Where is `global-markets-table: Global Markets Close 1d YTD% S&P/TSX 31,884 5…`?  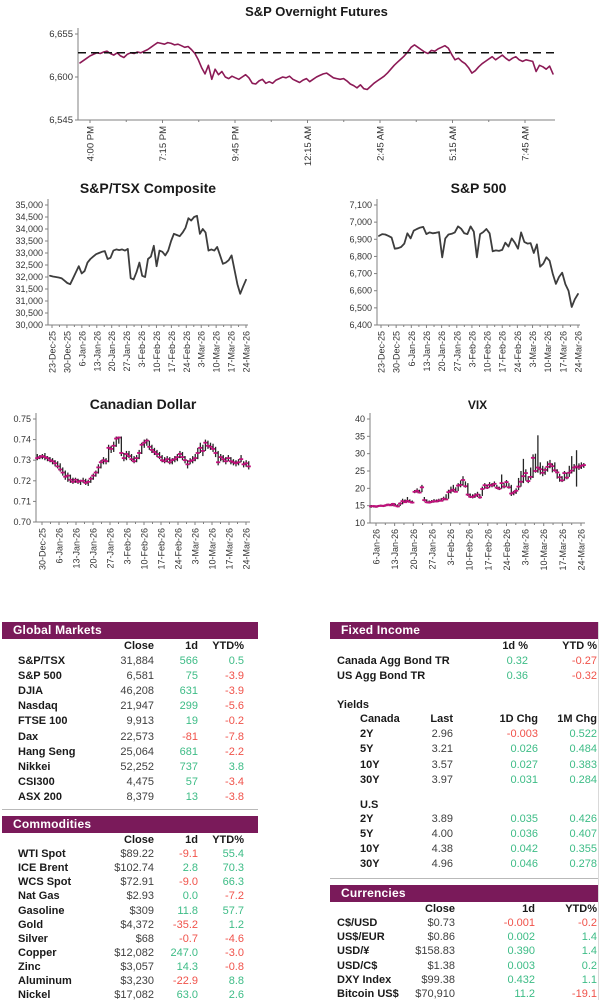 global-markets-table: Global Markets Close 1d YTD% S&P/TSX 31,884 5… is located at coordinates (130, 713).